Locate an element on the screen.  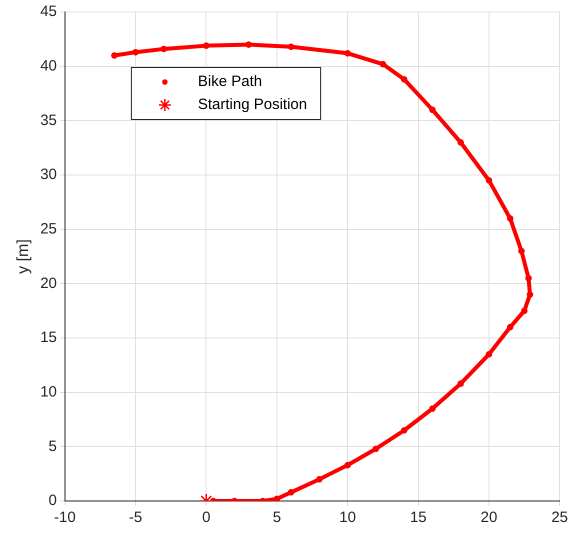
y-tick-label: 10 is located at coordinates (48, 391).